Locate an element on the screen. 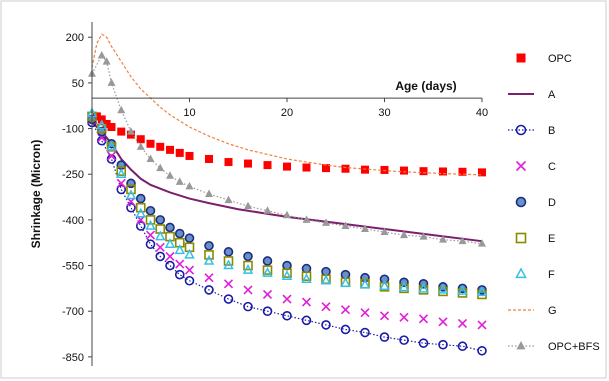 The height and width of the screenshot is (381, 609). legend-item-opc-bfs: OPC+BFS is located at coordinates (554, 346).